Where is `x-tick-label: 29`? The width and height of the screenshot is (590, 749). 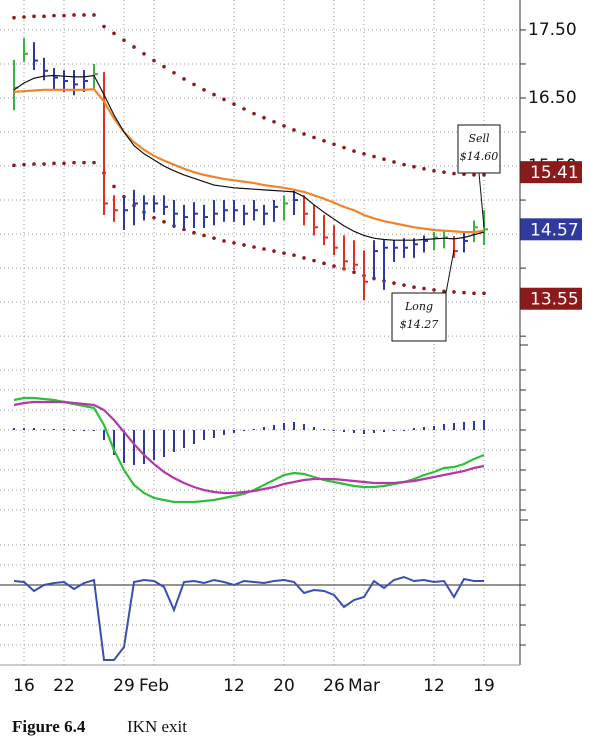 x-tick-label: 29 is located at coordinates (124, 686).